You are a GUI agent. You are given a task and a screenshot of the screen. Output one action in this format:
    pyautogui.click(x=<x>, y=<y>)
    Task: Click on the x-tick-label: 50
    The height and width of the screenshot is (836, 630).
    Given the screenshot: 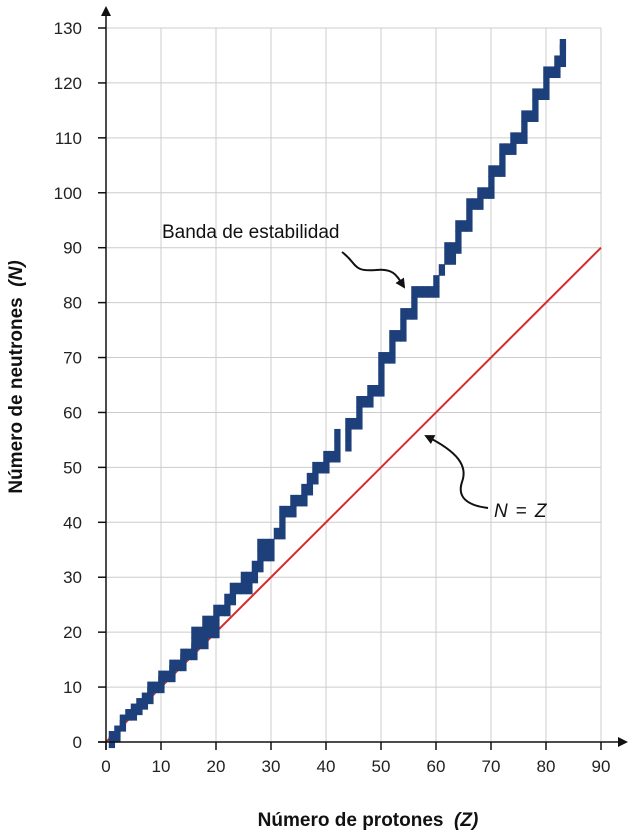 What is the action you would take?
    pyautogui.click(x=381, y=766)
    